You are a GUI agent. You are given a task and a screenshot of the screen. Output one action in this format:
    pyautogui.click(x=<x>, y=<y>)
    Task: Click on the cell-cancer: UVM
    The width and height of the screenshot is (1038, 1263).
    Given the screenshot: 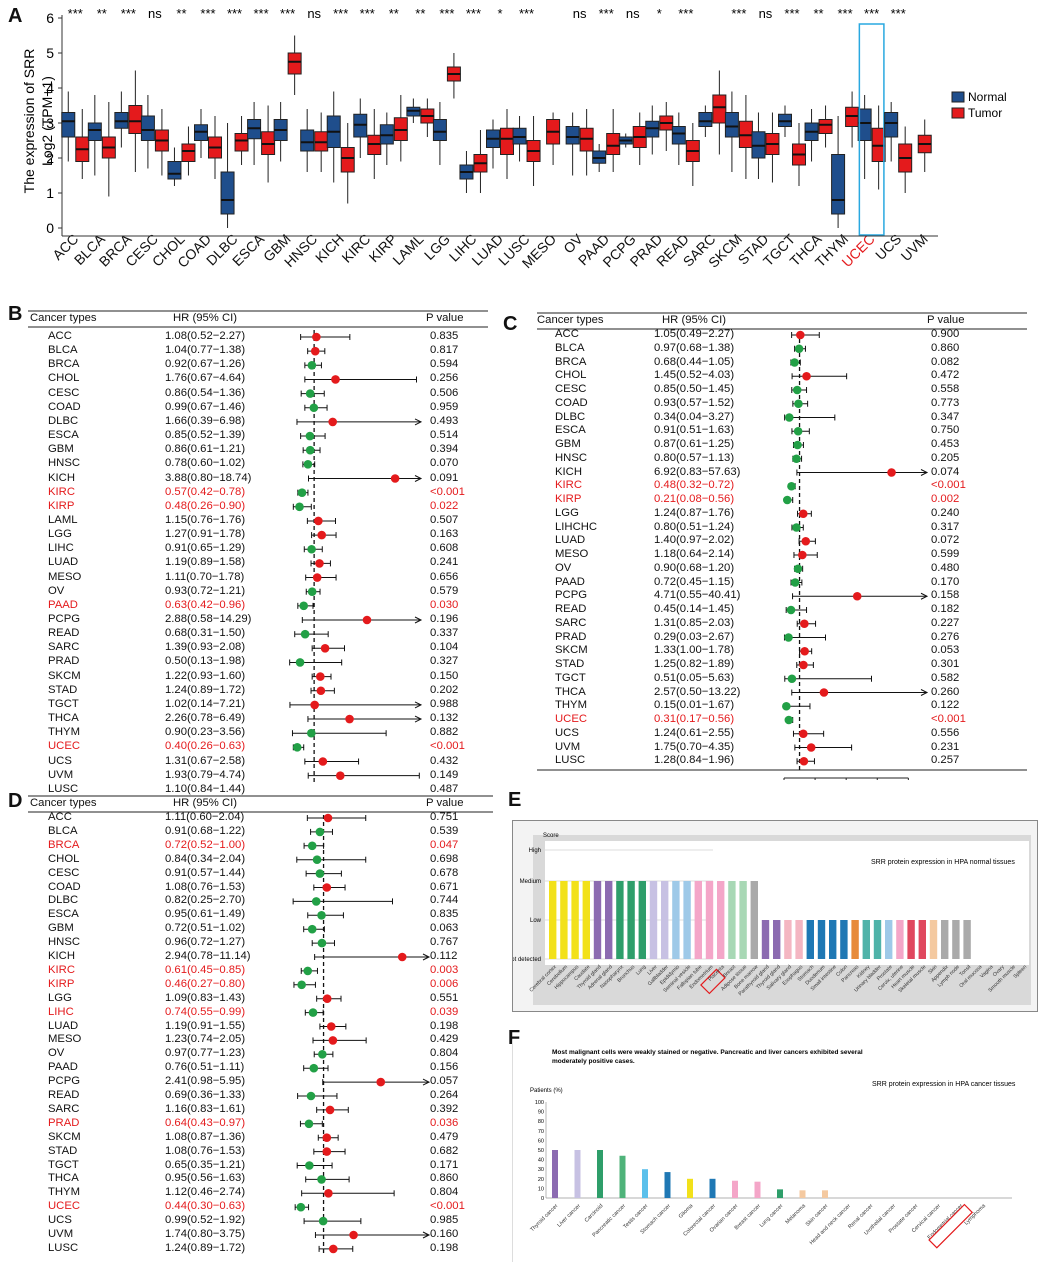 What is the action you would take?
    pyautogui.click(x=568, y=746)
    